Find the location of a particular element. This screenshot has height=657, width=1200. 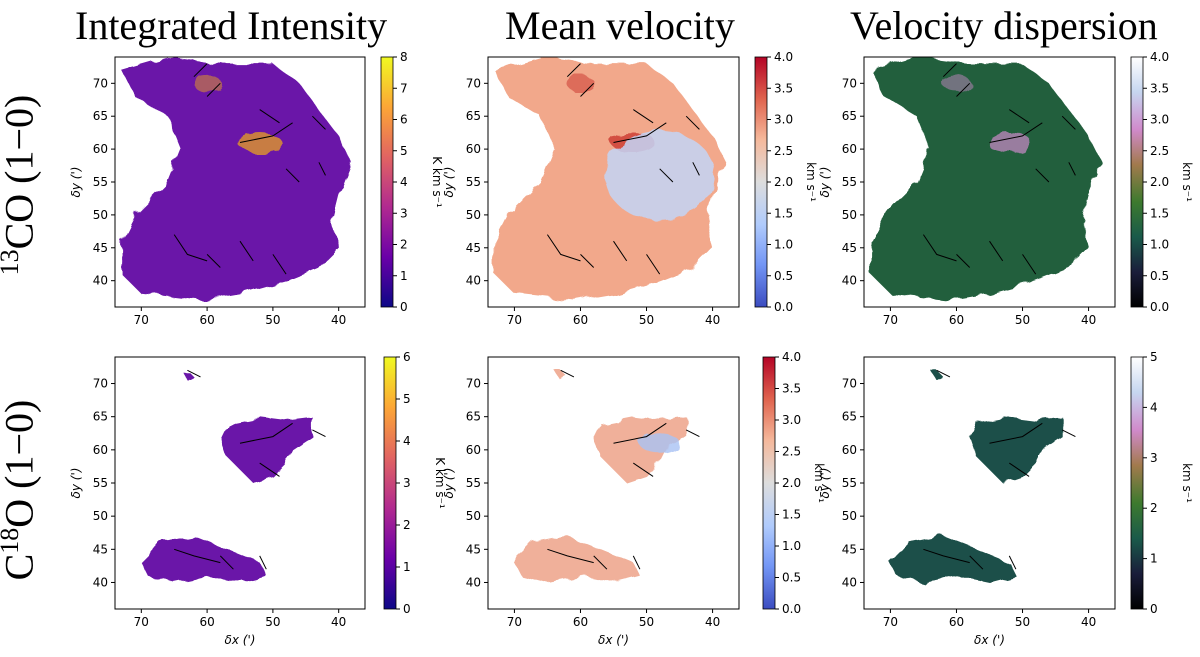

title-mean-velocity: Mean velocity is located at coordinates (620, 25).